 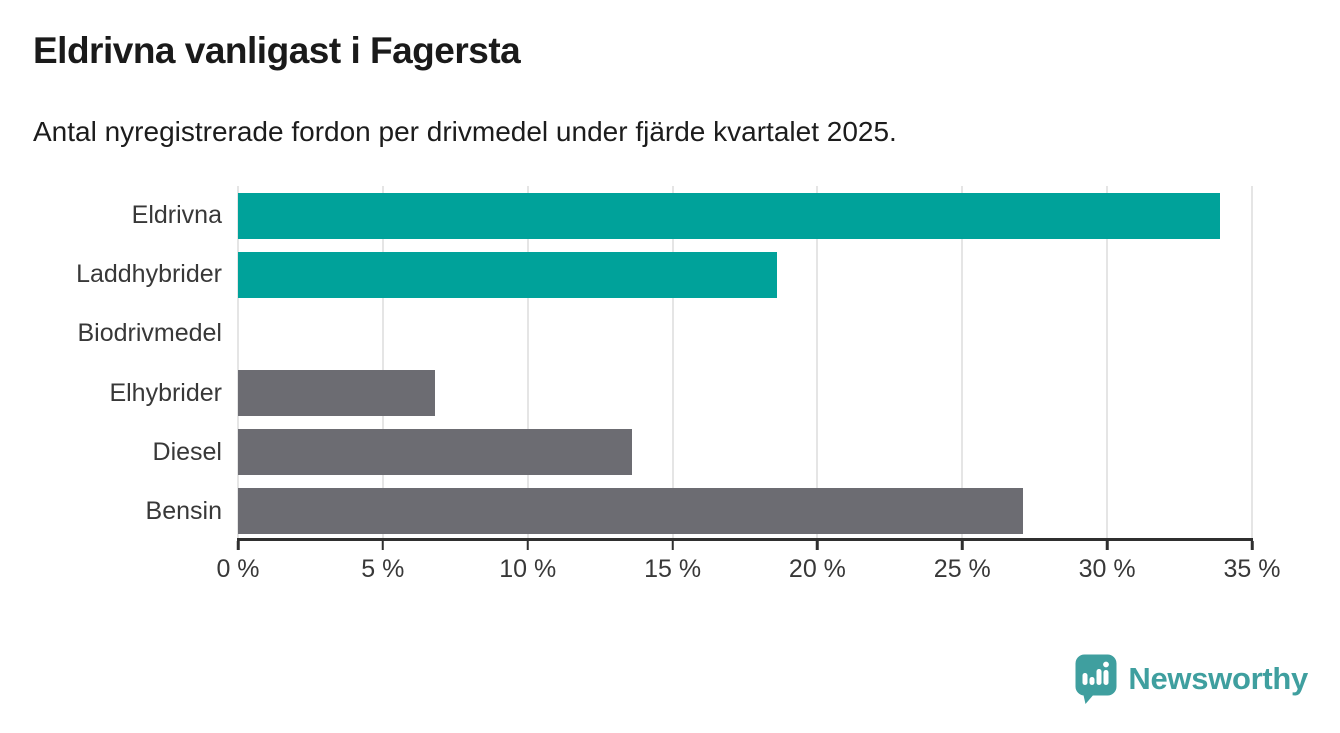 What do you see at coordinates (1096, 679) in the screenshot?
I see `newsworthy-logo-icon` at bounding box center [1096, 679].